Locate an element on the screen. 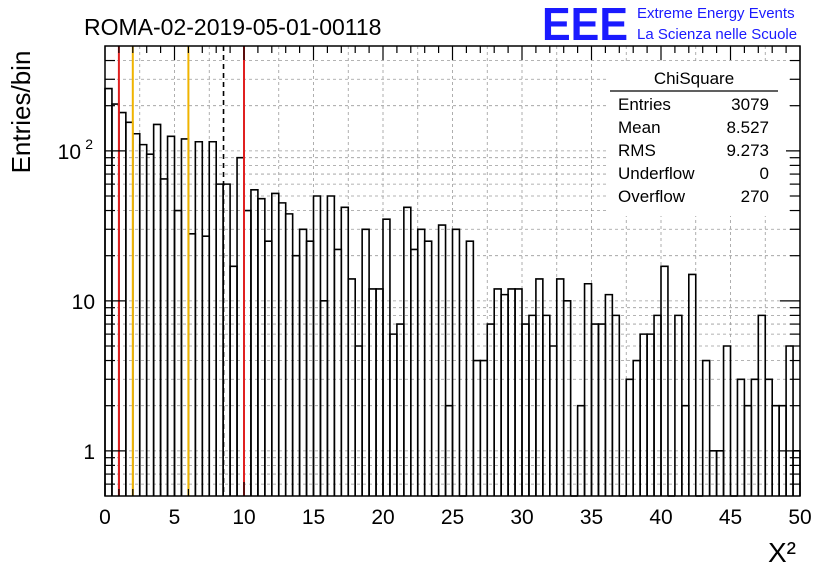 Image resolution: width=836 pixels, height=572 pixels. x-tick-labels: 0 5 10 15 20 25 30 35 40 45 50 is located at coordinates (455, 517).